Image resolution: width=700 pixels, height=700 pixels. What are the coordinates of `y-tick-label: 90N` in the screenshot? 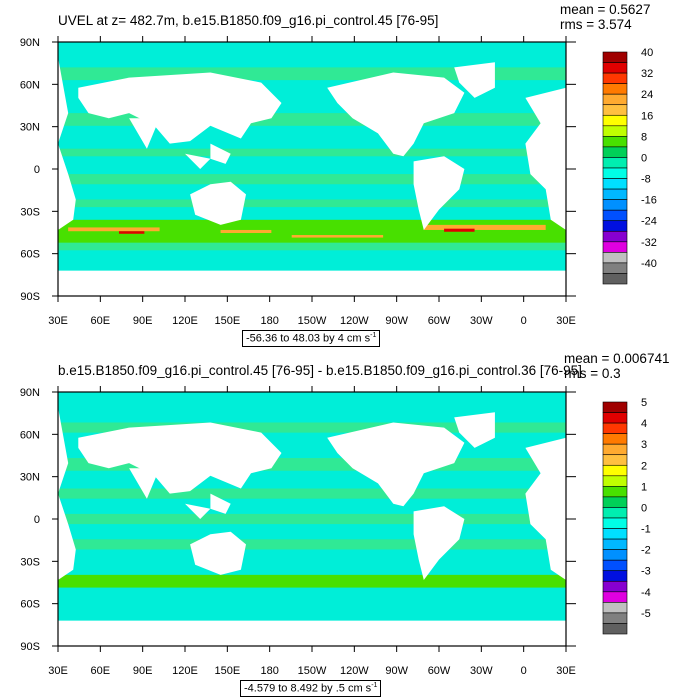 It's located at (30, 43).